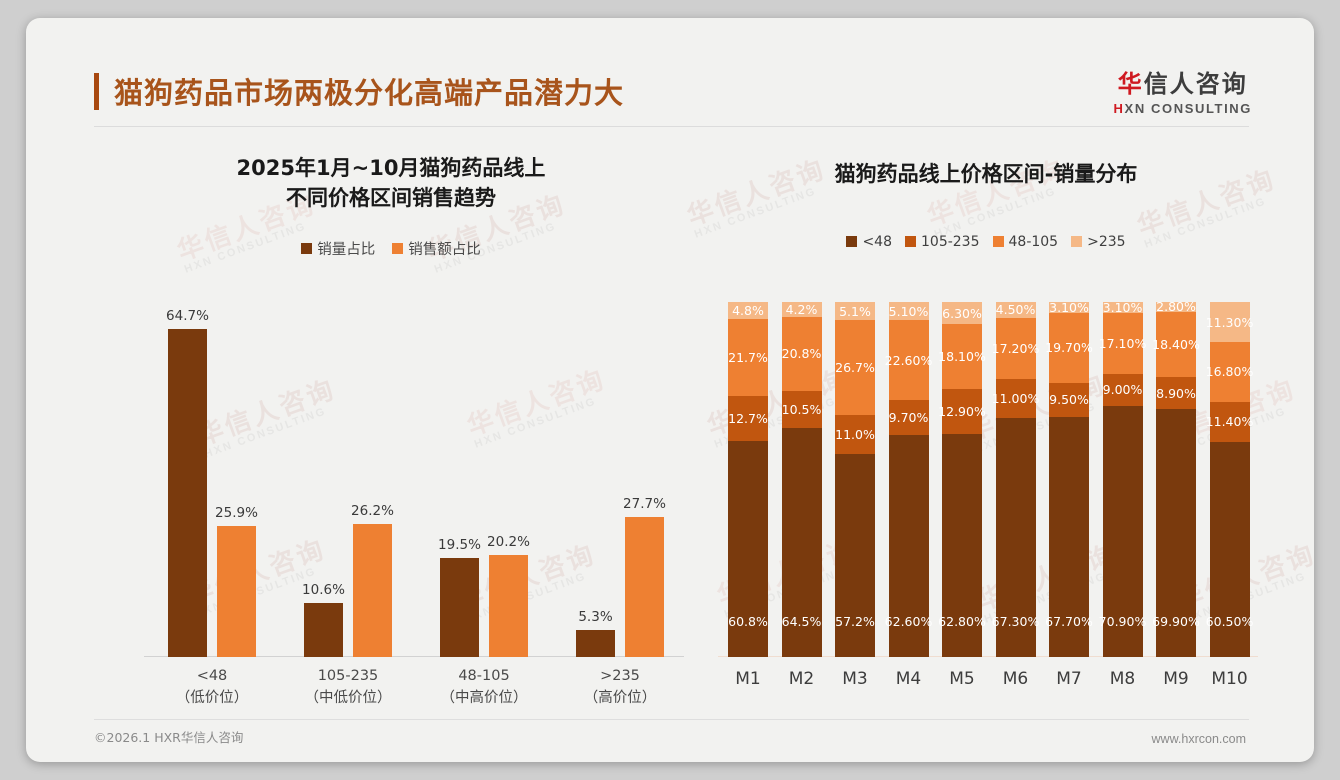 This screenshot has width=1340, height=780. Describe the element at coordinates (855, 367) in the screenshot. I see `stack-segment: 26.7%` at that location.